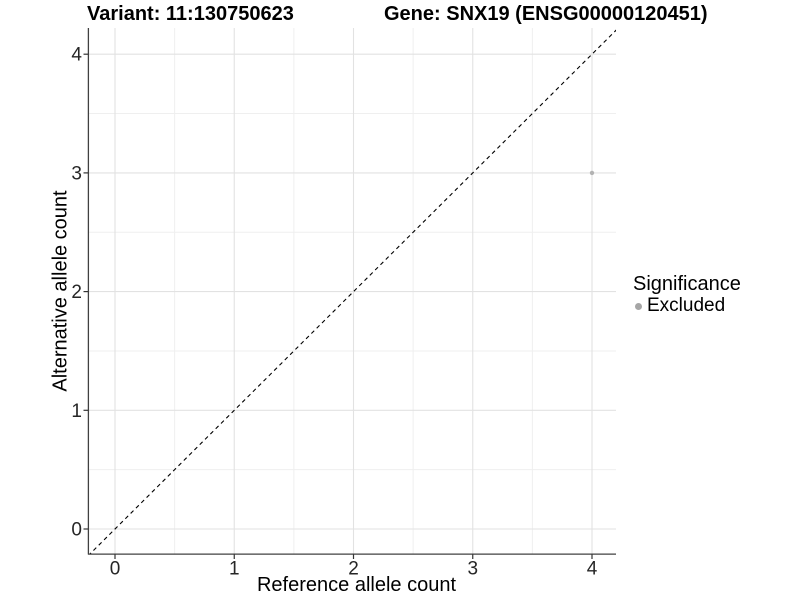 This screenshot has width=800, height=600. I want to click on x-tick-label: 1, so click(234, 569).